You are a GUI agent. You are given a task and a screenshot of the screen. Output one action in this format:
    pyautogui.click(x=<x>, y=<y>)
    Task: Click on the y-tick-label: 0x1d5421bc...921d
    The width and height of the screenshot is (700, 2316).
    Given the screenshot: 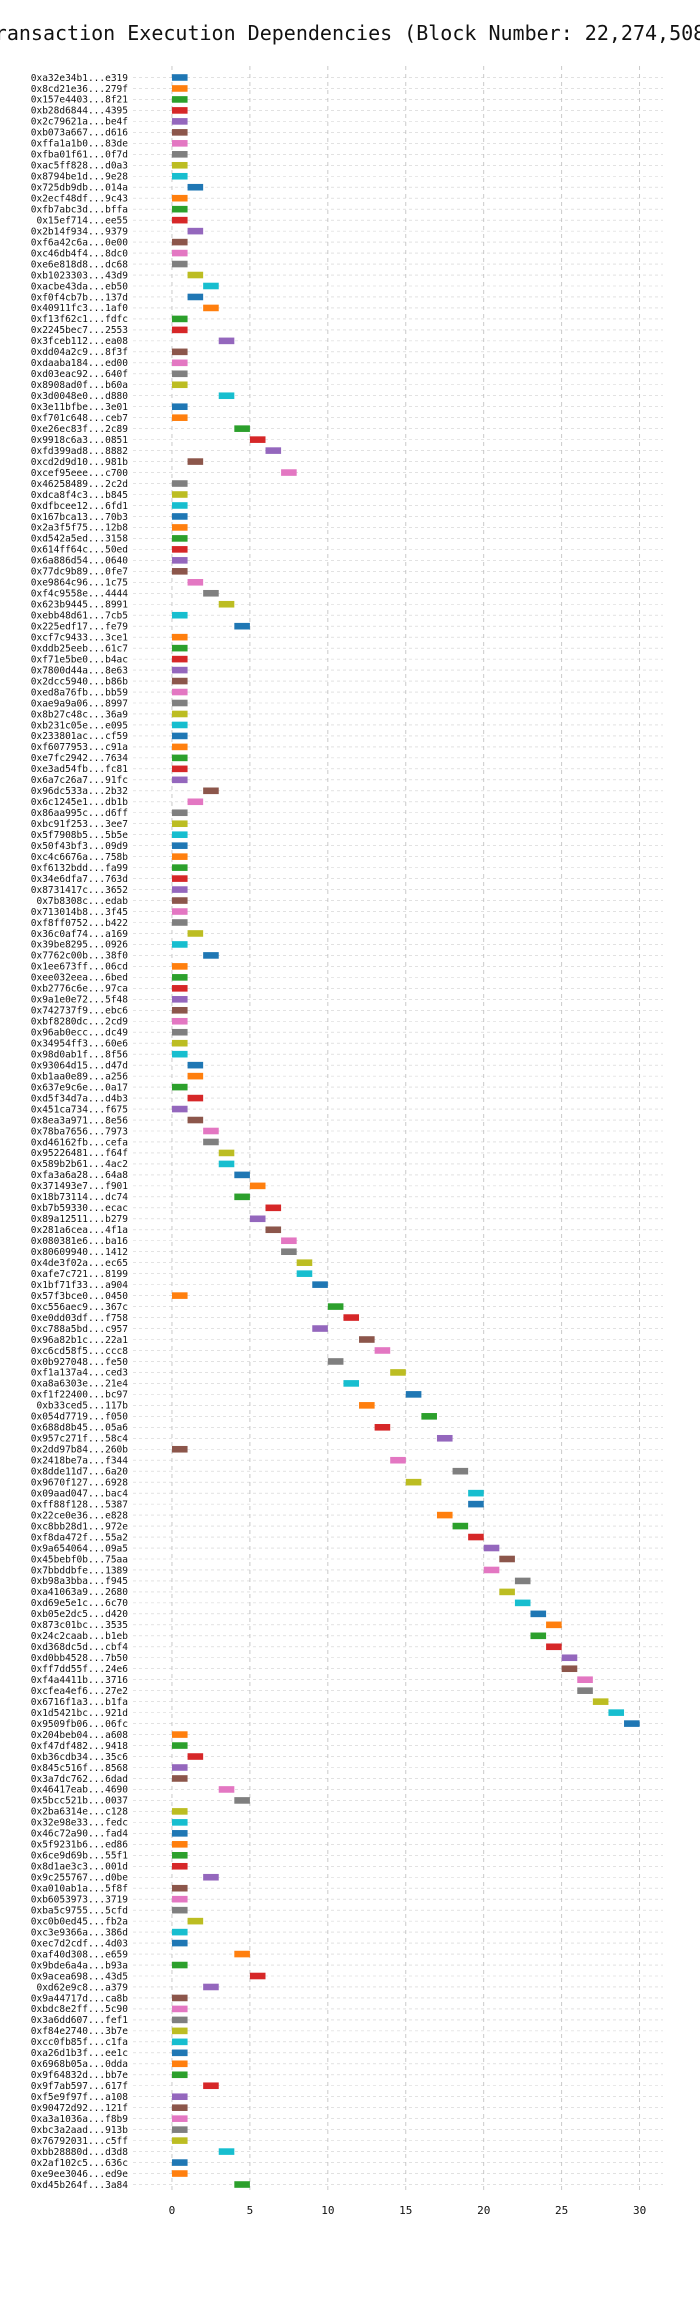 What is the action you would take?
    pyautogui.click(x=79, y=1713)
    